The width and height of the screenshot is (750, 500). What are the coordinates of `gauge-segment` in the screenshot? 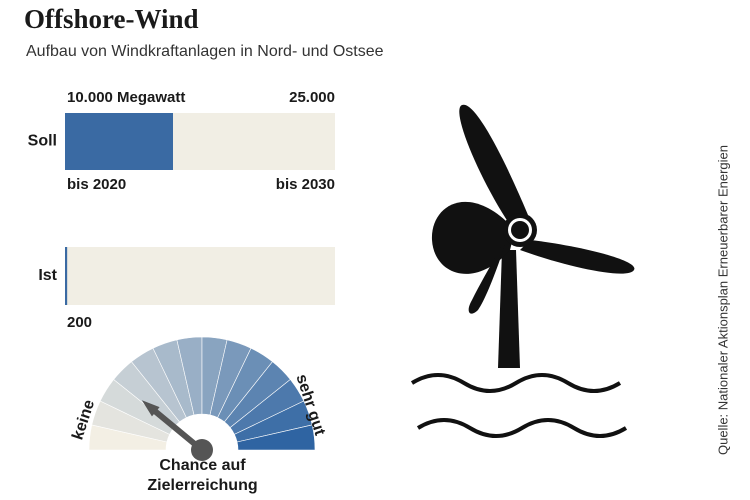 It's located at (276, 437).